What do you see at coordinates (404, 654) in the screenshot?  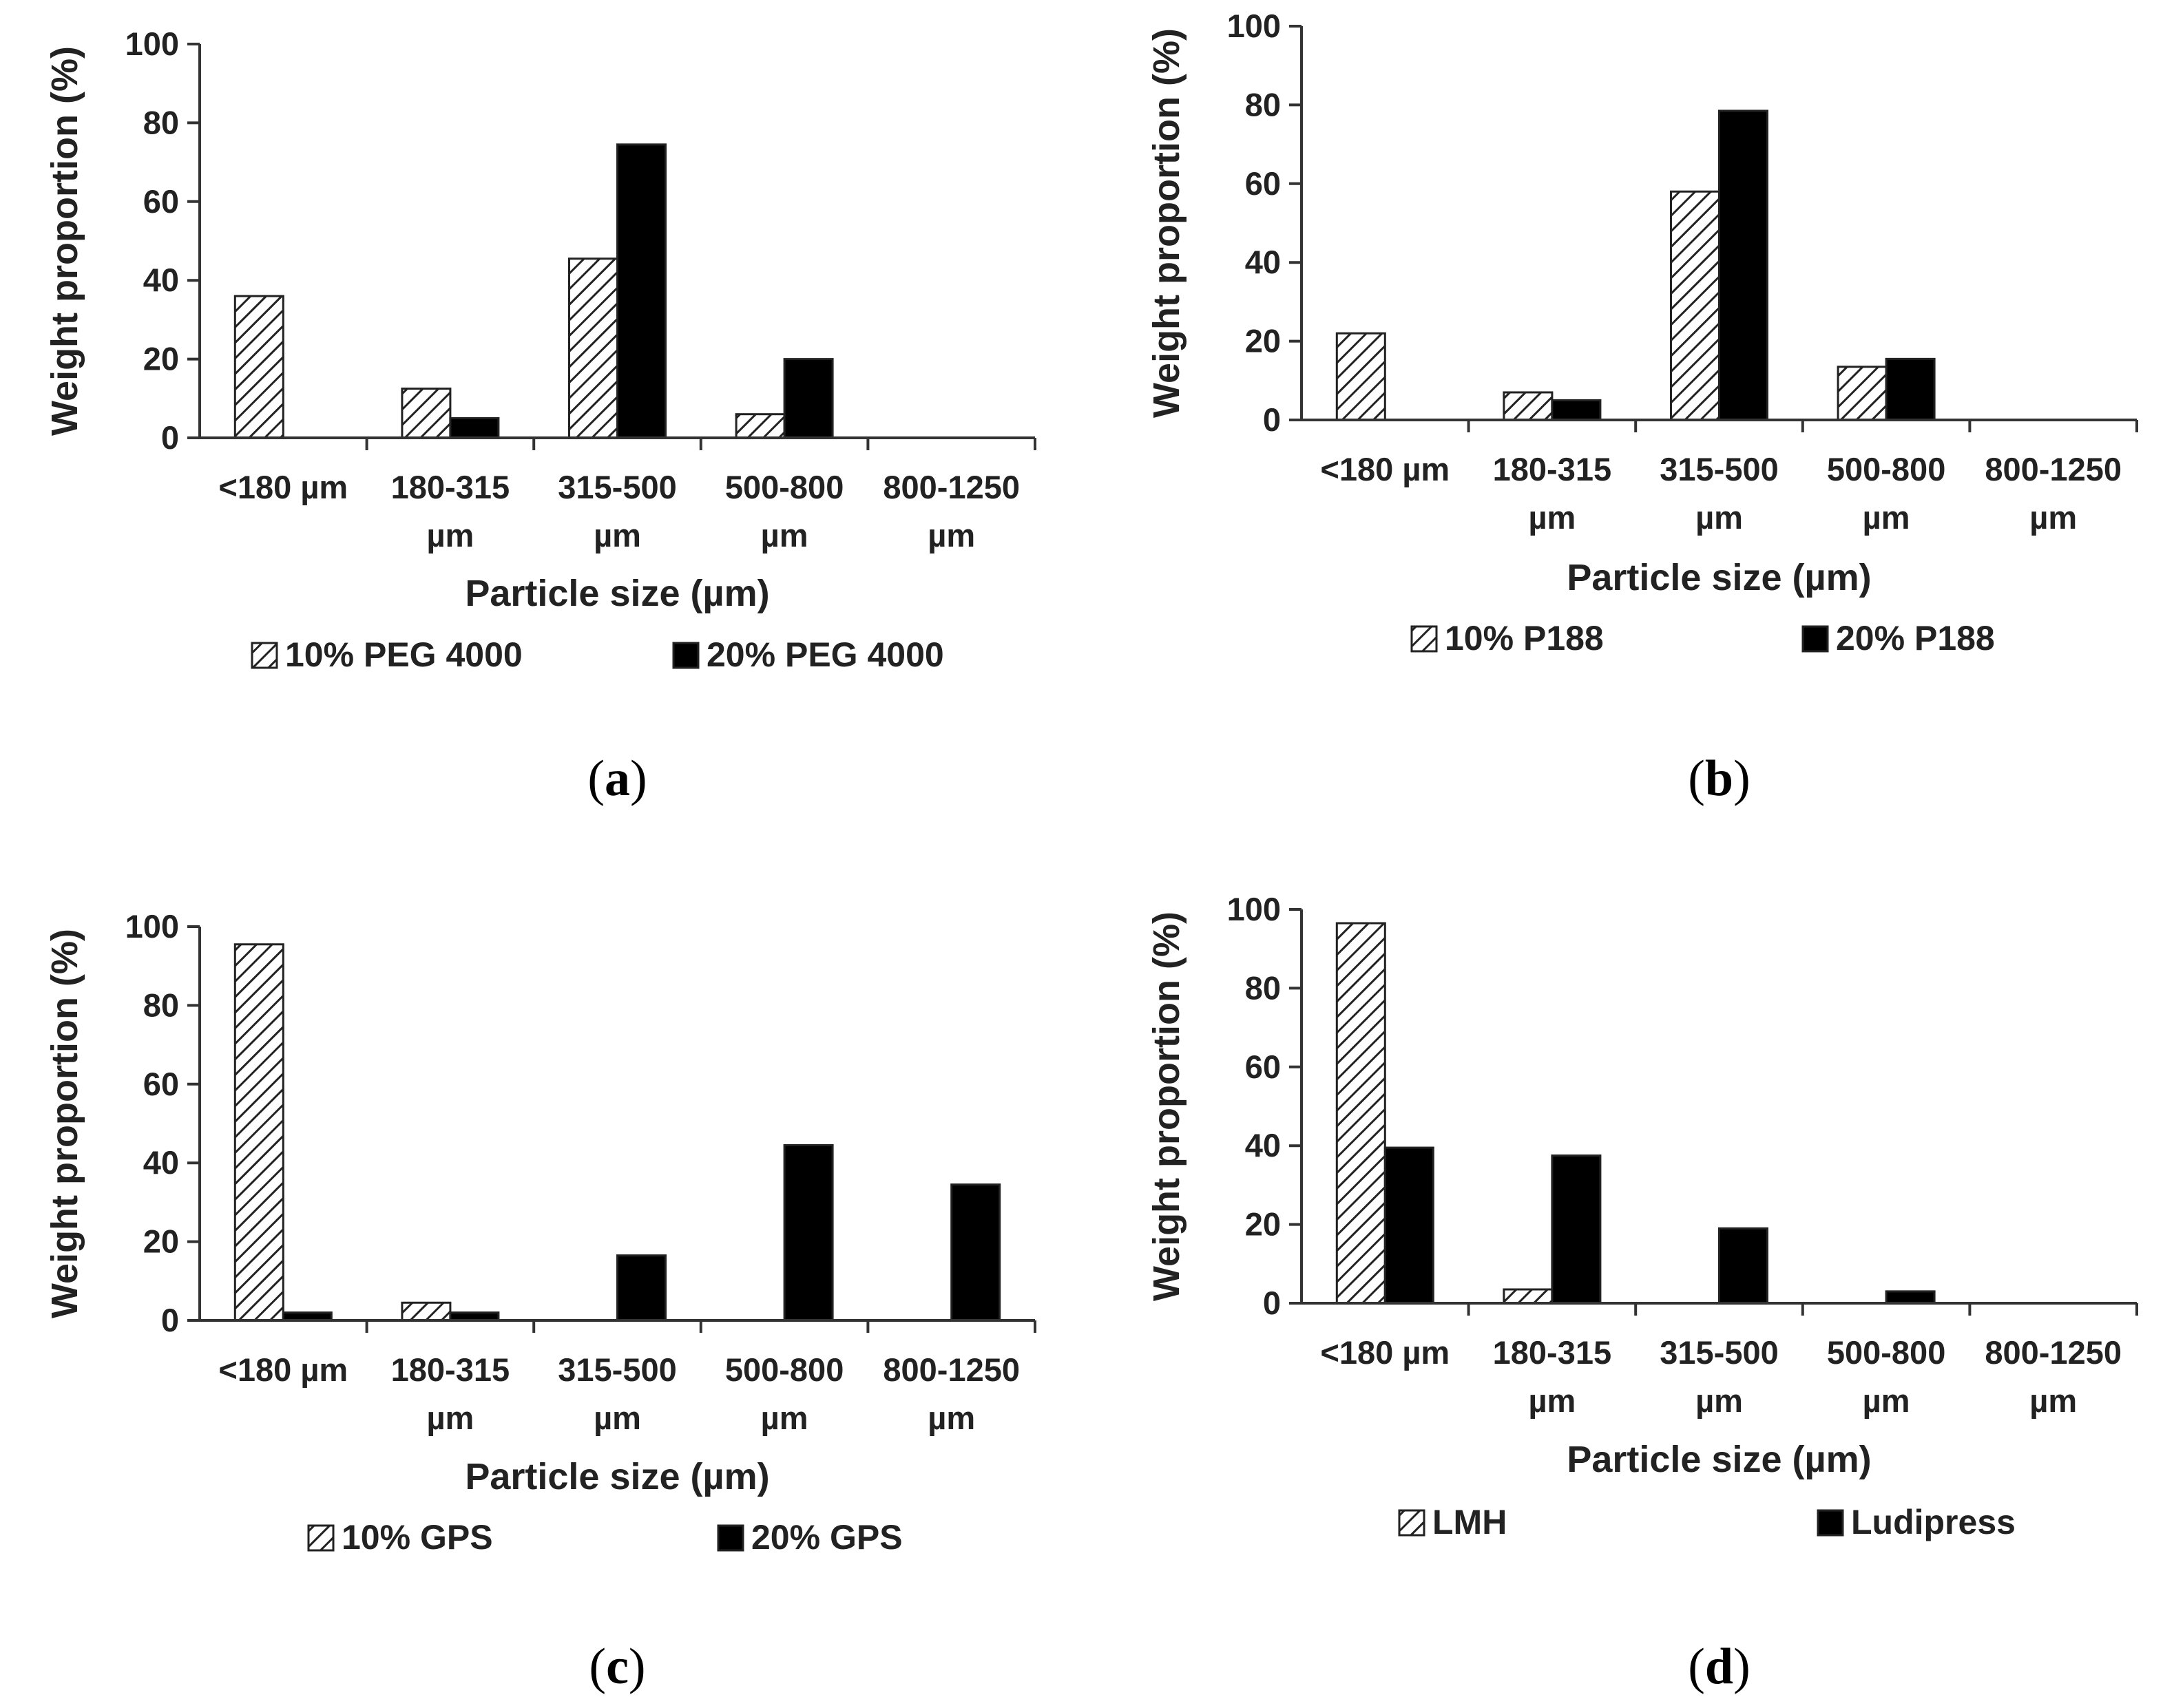 I see `legend-label-series1: 10% PEG 4000` at bounding box center [404, 654].